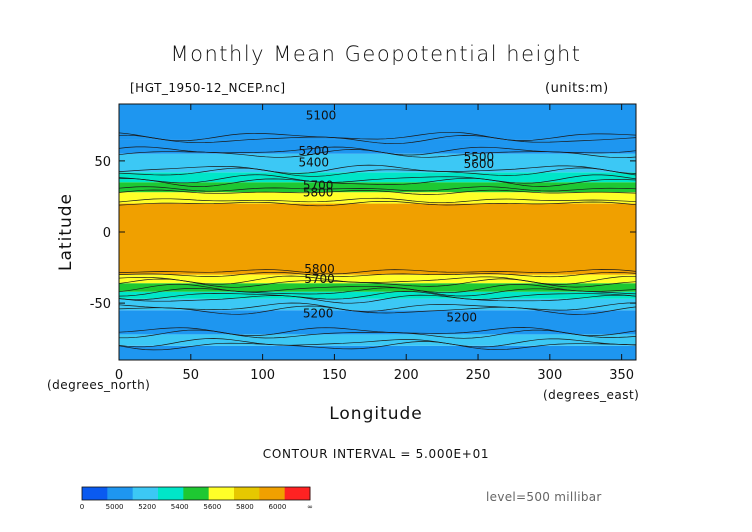 This screenshot has height=532, width=752. Describe the element at coordinates (310, 507) in the screenshot. I see `colorbar-label: ∞` at that location.